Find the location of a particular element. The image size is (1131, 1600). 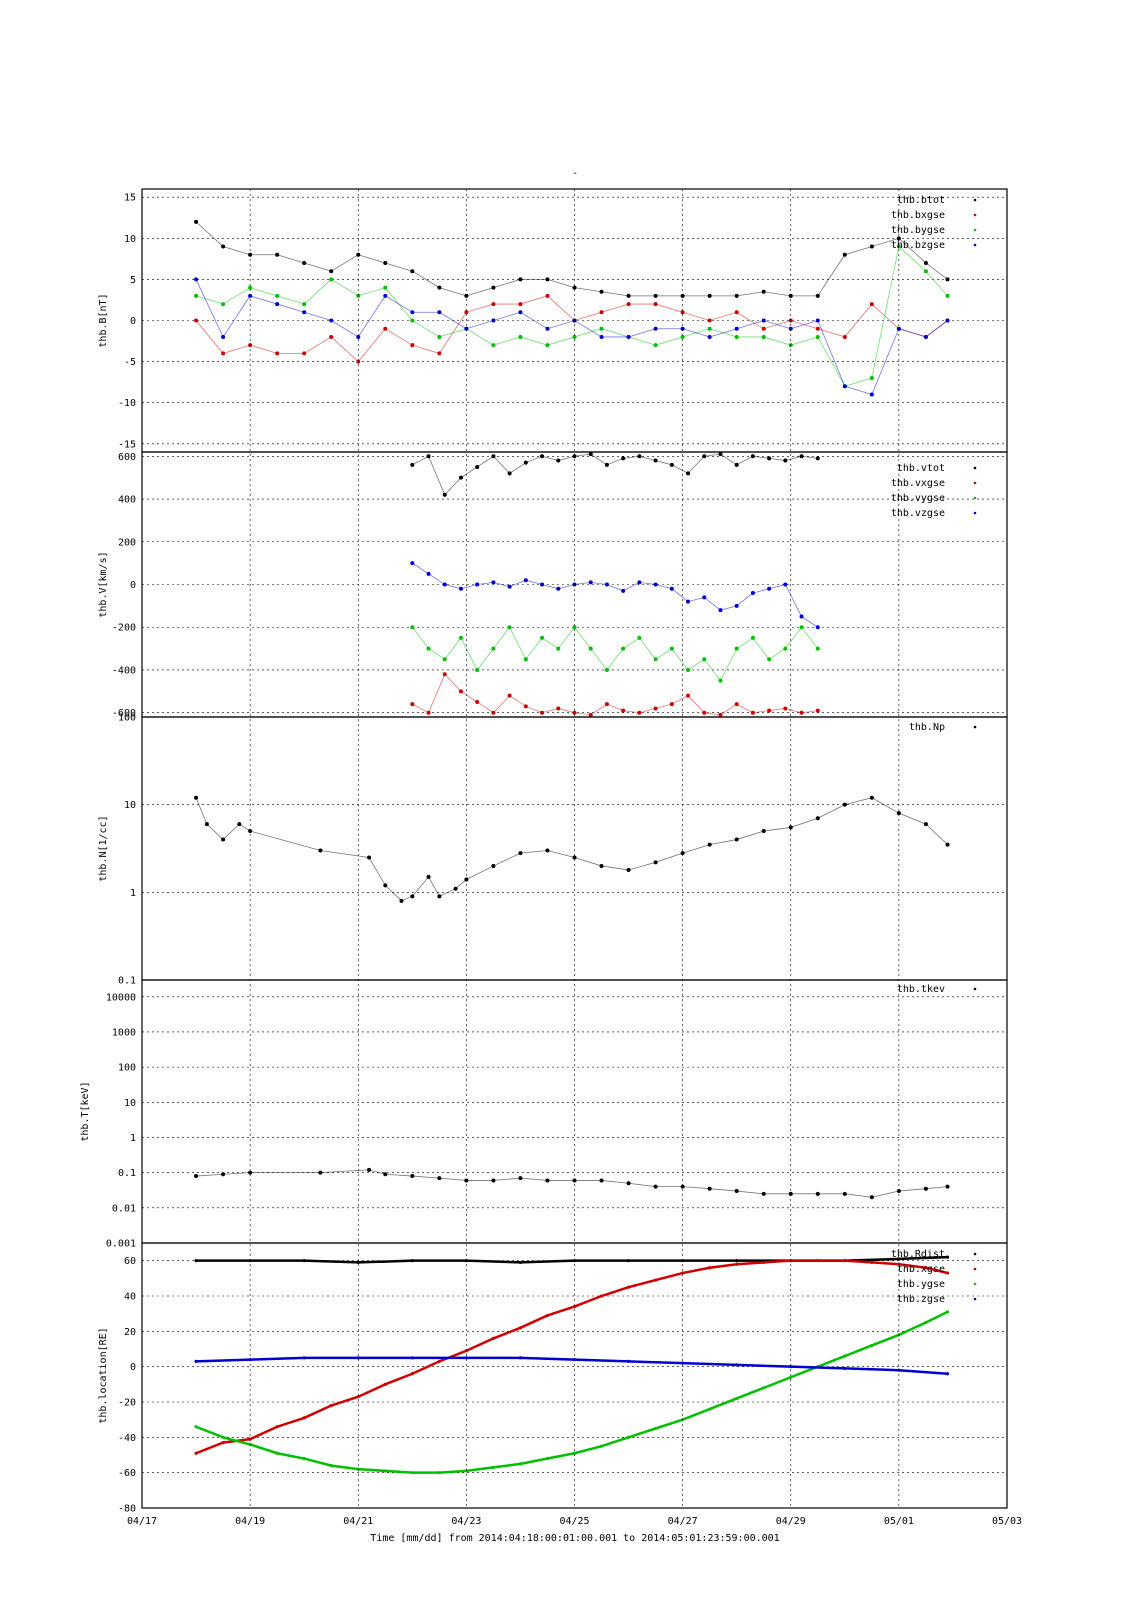

y-axis-label: thb.V[km/s] is located at coordinates (103, 584).